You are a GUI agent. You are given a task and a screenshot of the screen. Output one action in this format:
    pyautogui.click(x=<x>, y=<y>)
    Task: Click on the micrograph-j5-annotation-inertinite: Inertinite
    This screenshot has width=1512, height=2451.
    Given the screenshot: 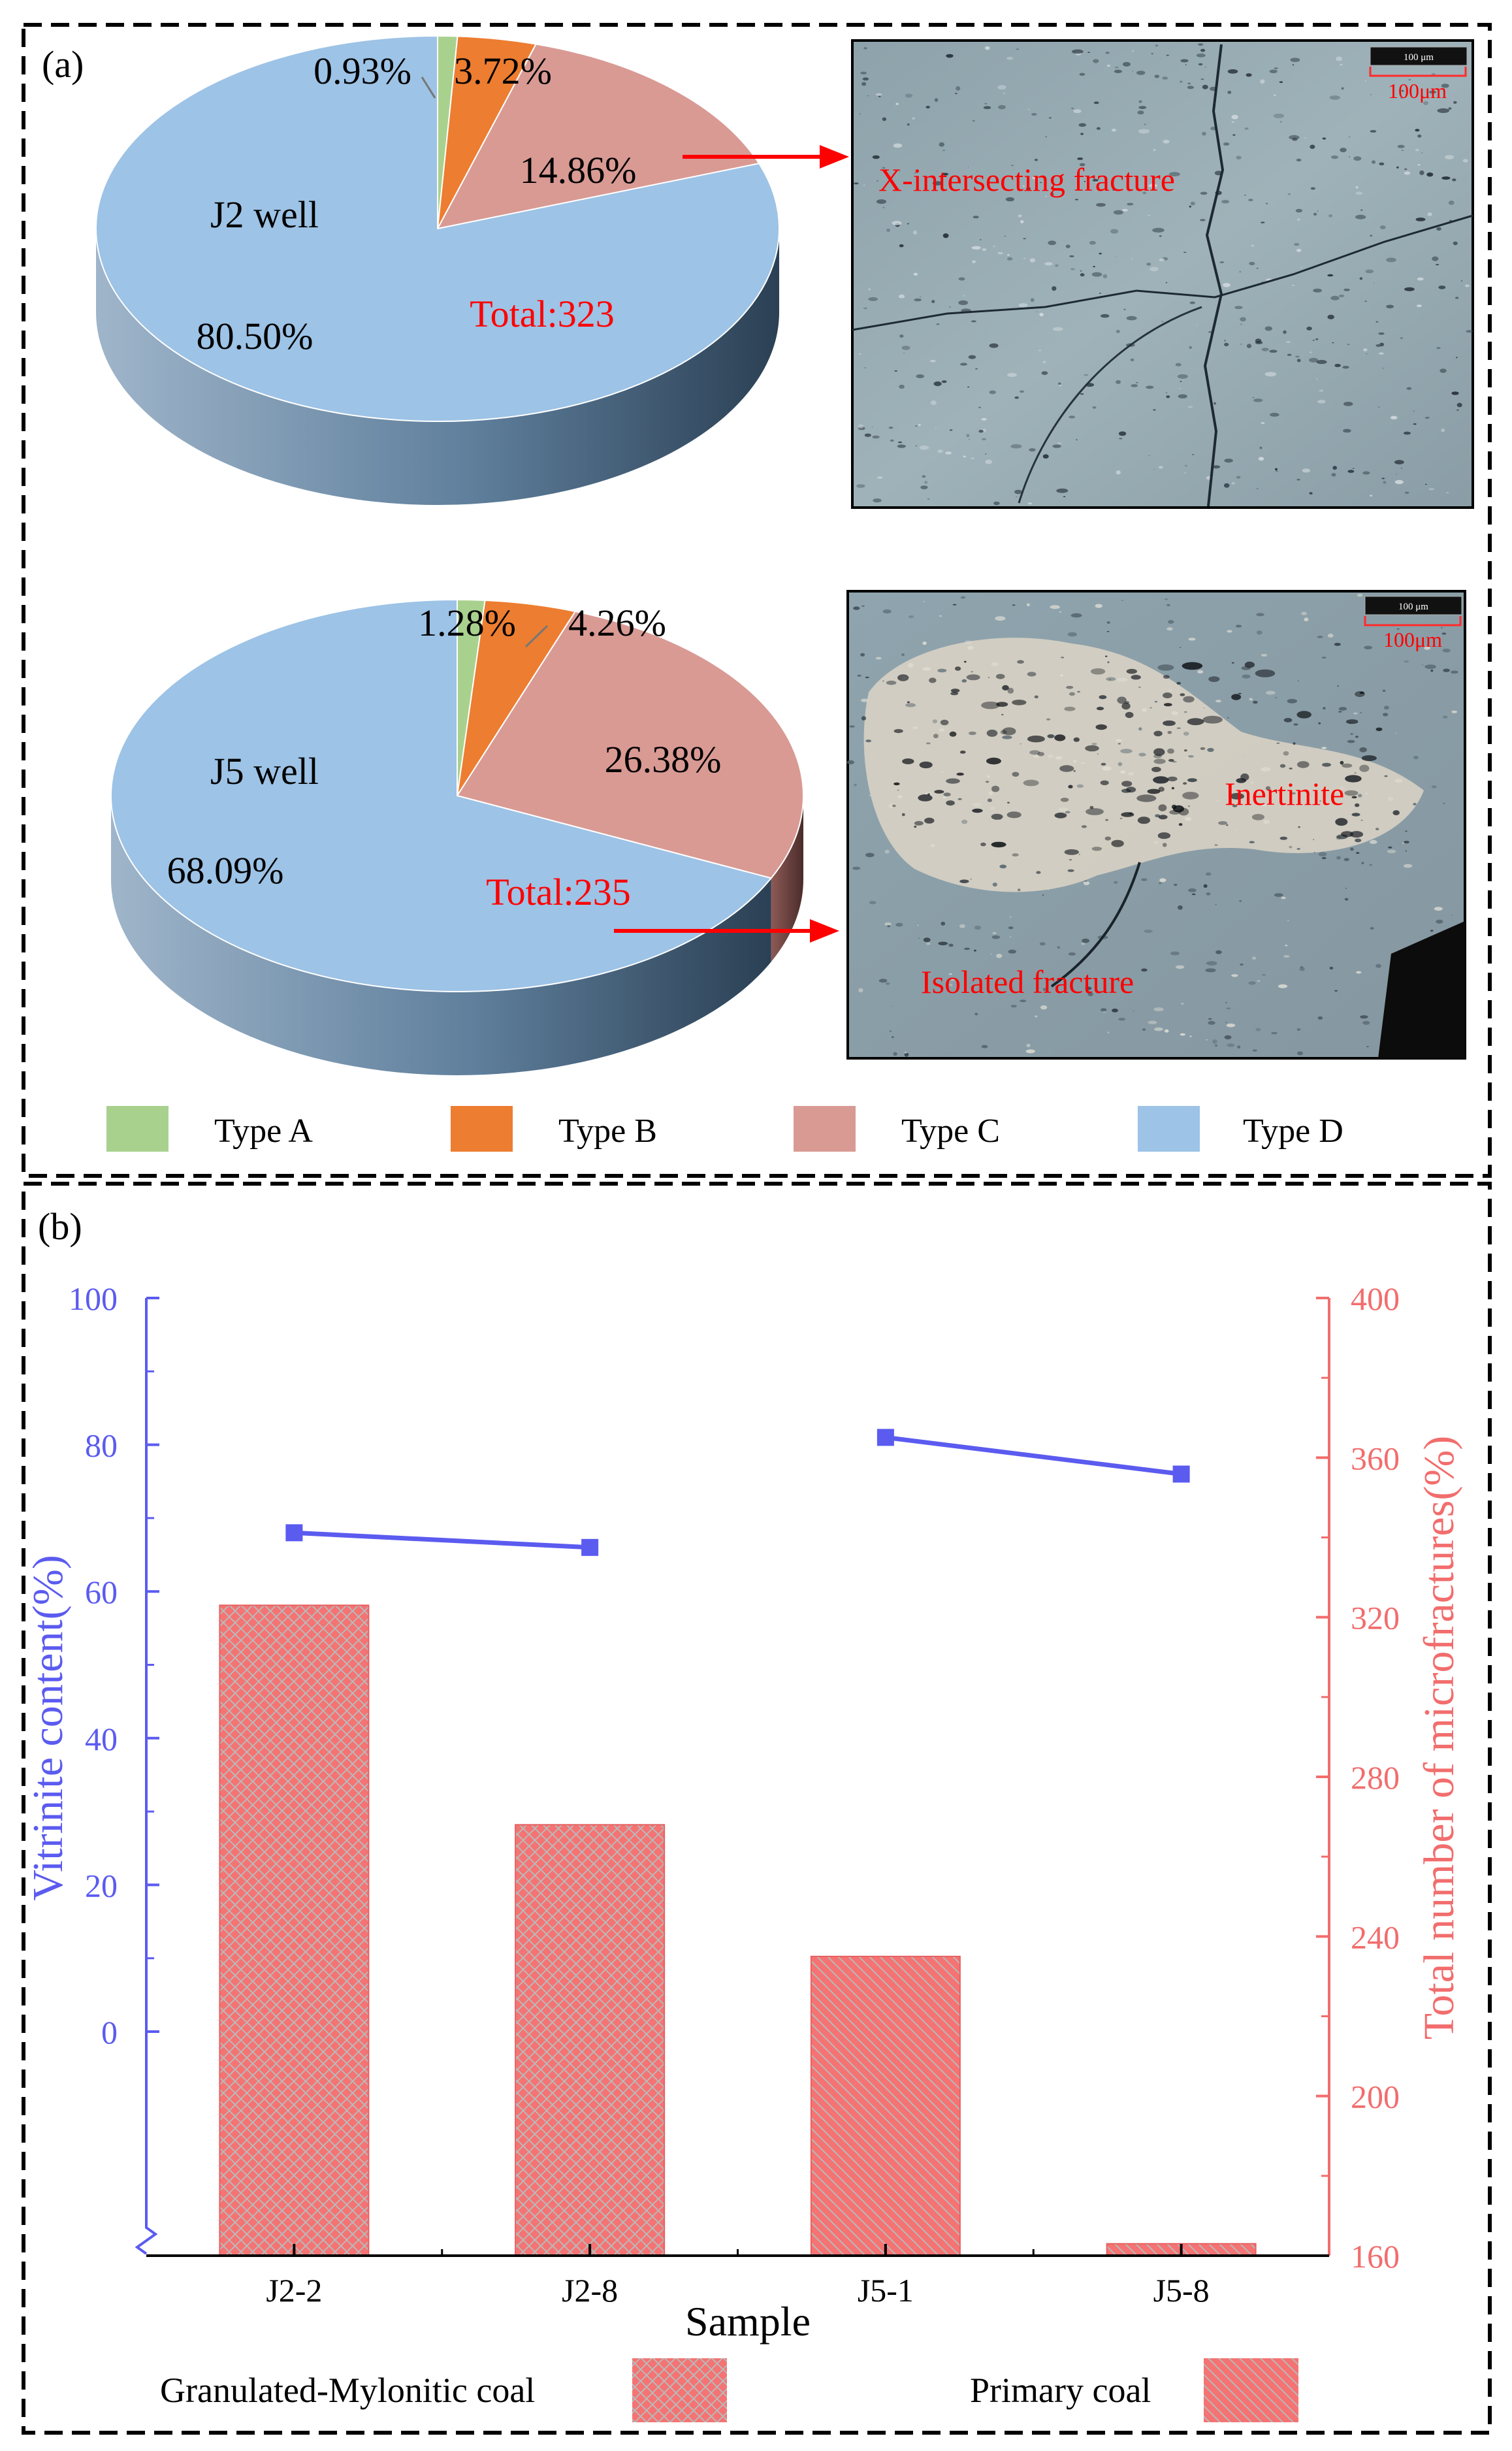 What is the action you would take?
    pyautogui.click(x=1284, y=793)
    